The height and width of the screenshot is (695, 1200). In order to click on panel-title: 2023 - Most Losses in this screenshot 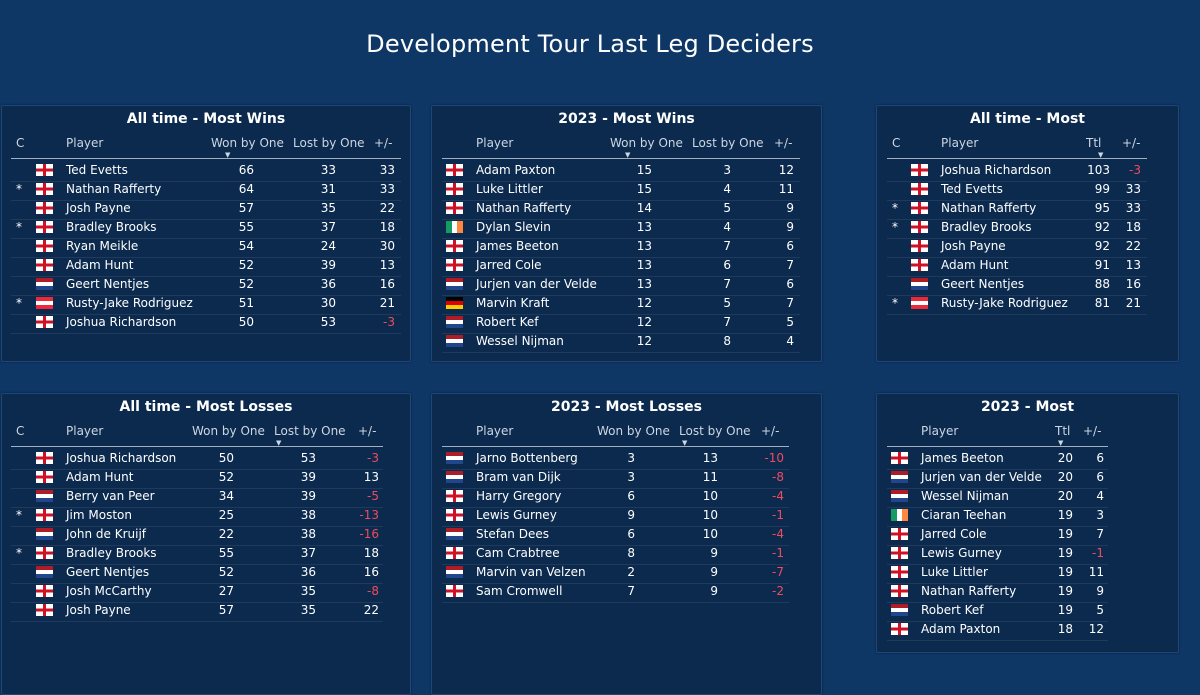, I will do `click(626, 407)`.